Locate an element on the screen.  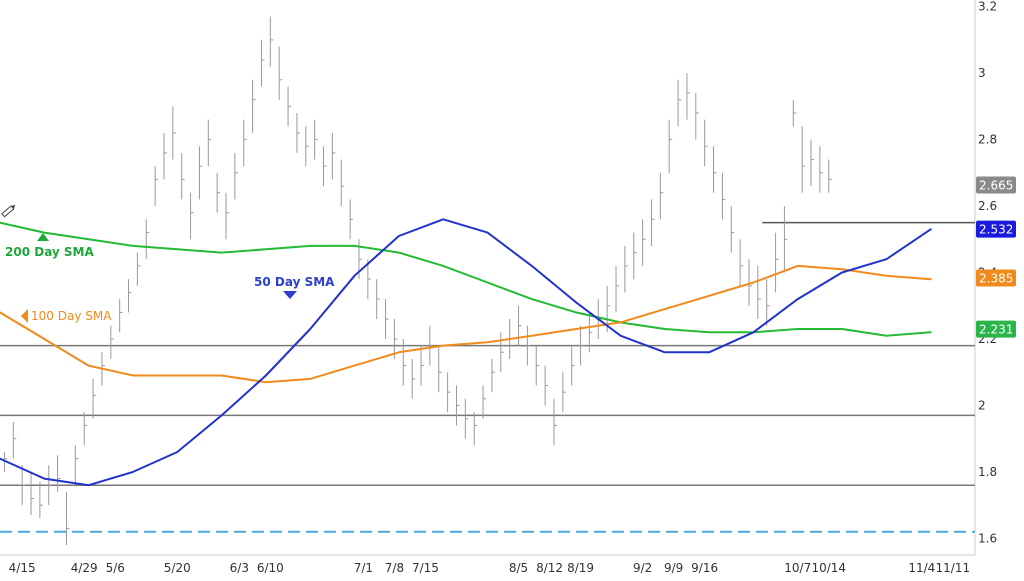
x-tick-label: 7/8 is located at coordinates (394, 568).